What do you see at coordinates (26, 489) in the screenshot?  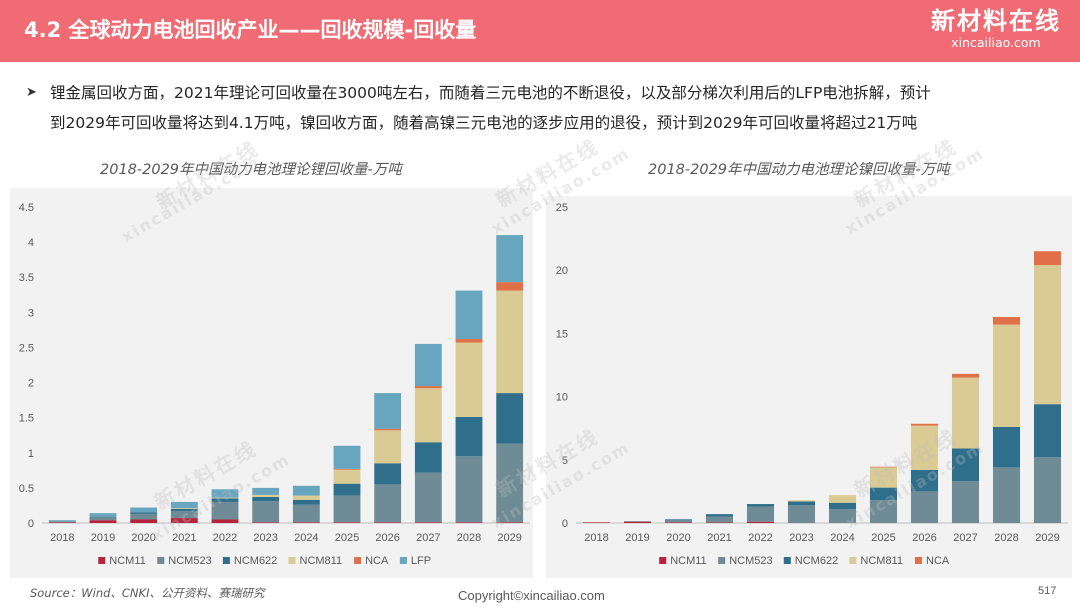 I see `y-tick-label: 0.5` at bounding box center [26, 489].